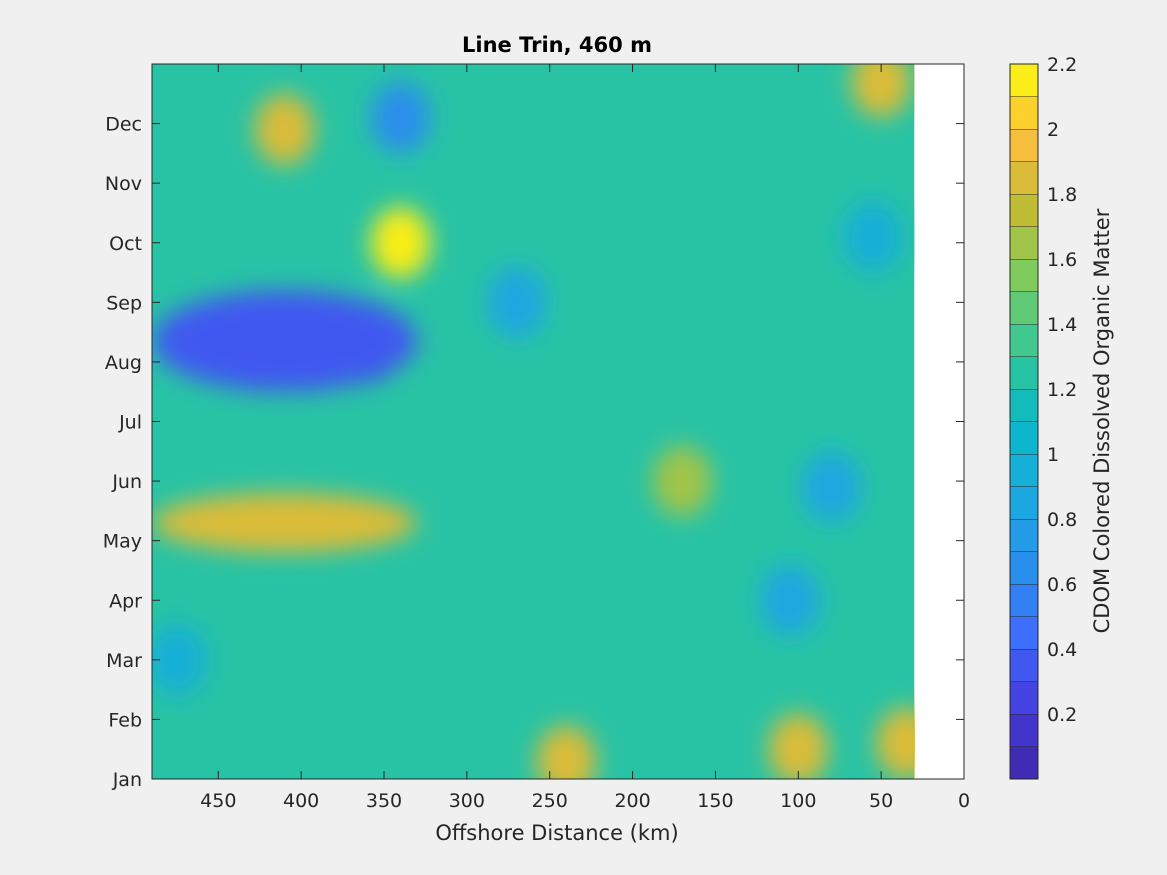 Image resolution: width=1167 pixels, height=875 pixels. What do you see at coordinates (127, 780) in the screenshot?
I see `y-tick-label: Jan` at bounding box center [127, 780].